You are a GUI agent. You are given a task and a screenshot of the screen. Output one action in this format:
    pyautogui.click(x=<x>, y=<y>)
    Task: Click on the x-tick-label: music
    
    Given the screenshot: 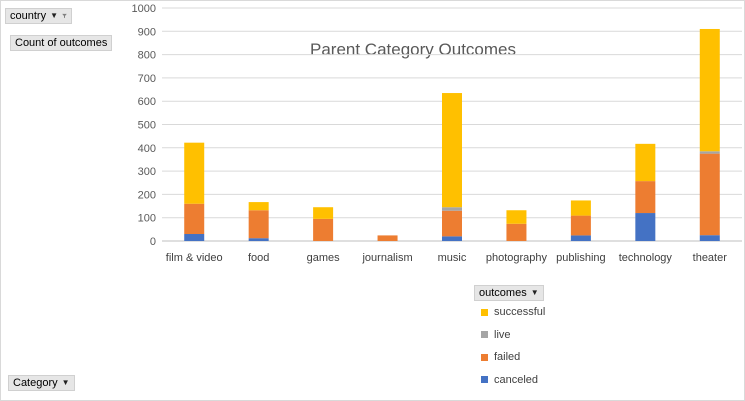 What is the action you would take?
    pyautogui.click(x=452, y=258)
    